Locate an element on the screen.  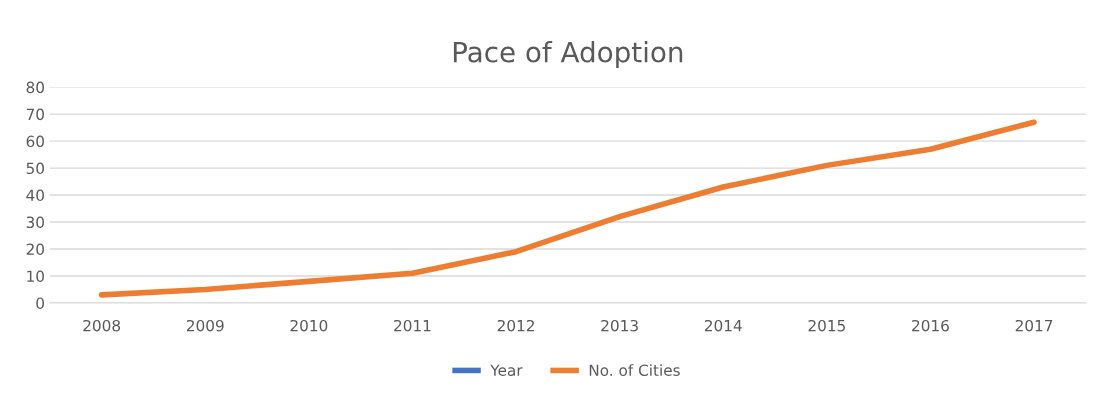
y-tick-label: 10 is located at coordinates (35, 276).